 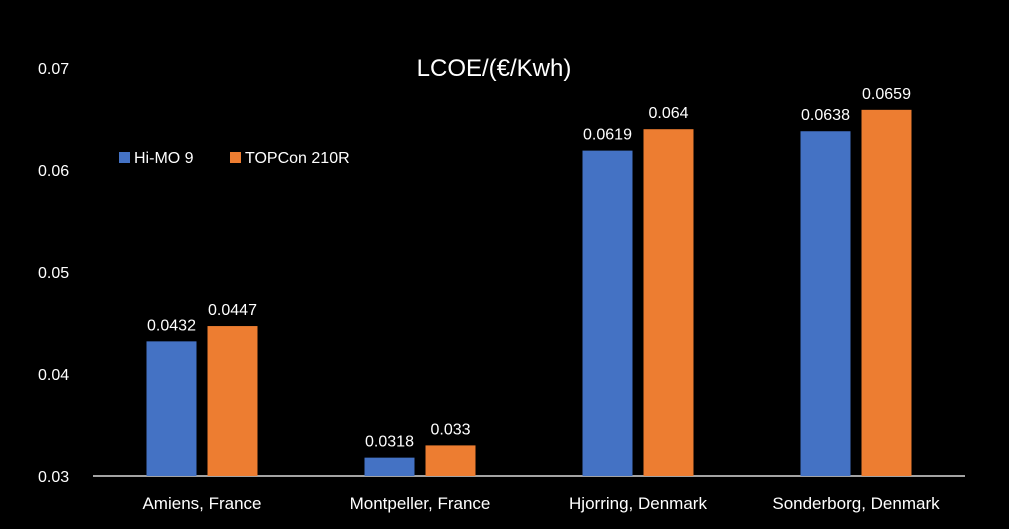 I want to click on data-label: 0.0432, so click(x=171, y=325).